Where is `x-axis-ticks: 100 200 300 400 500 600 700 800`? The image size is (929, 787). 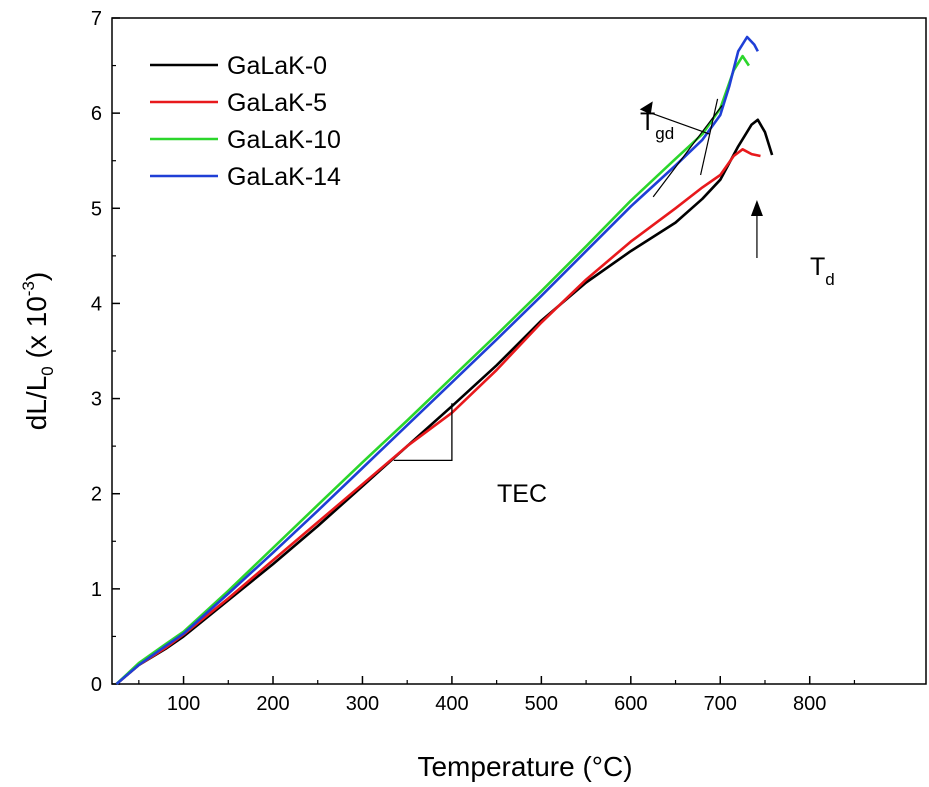 x-axis-ticks: 100 200 300 400 500 600 700 800 is located at coordinates (497, 695).